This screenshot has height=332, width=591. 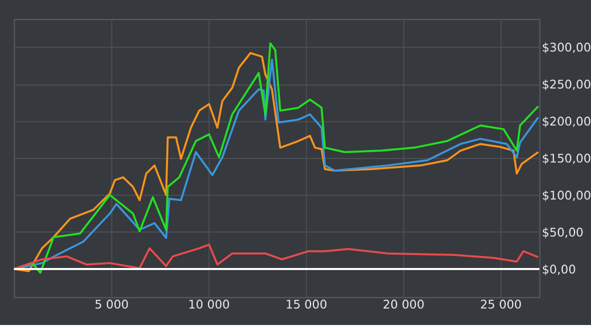 I want to click on y-tick-label: $100,00, so click(x=566, y=195).